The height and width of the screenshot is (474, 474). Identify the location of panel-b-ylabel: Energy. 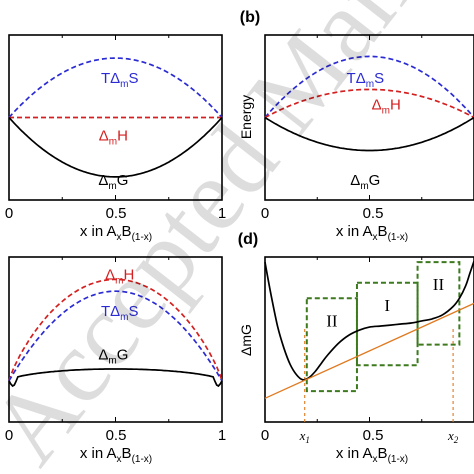
(246, 117).